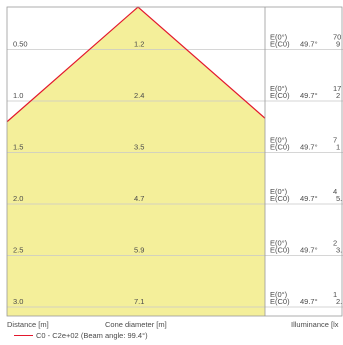  What do you see at coordinates (335, 294) in the screenshot?
I see `e0-value: 1` at bounding box center [335, 294].